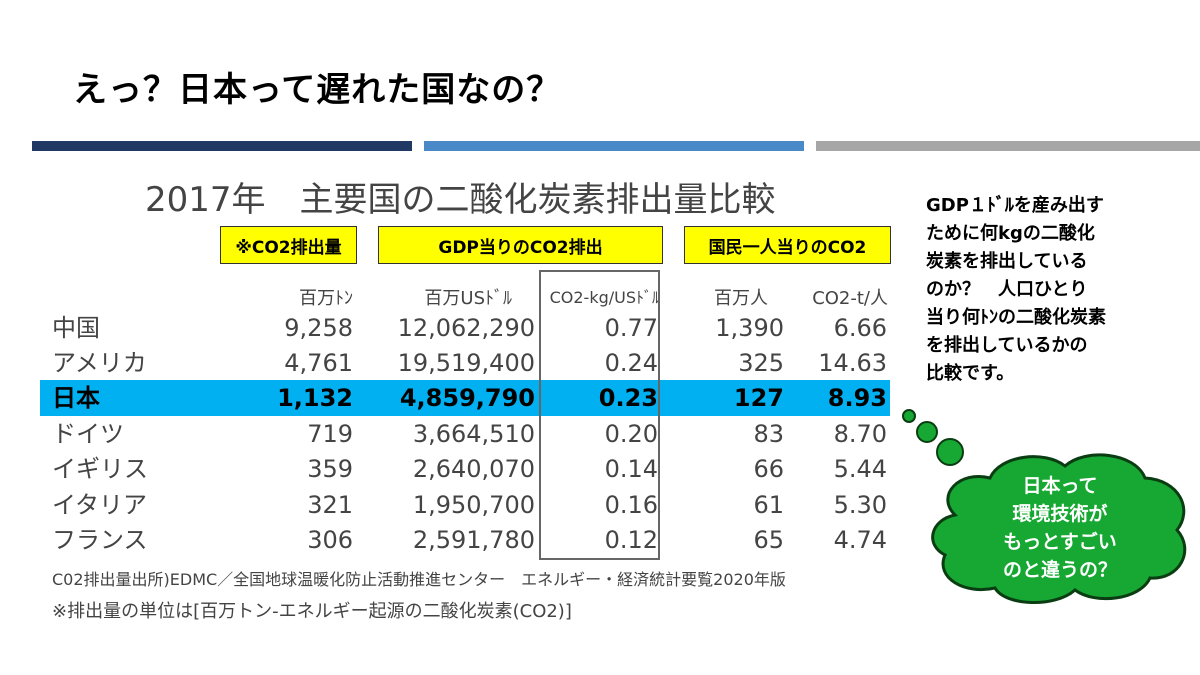  I want to click on intensity-cell: 0.77, so click(631, 328).